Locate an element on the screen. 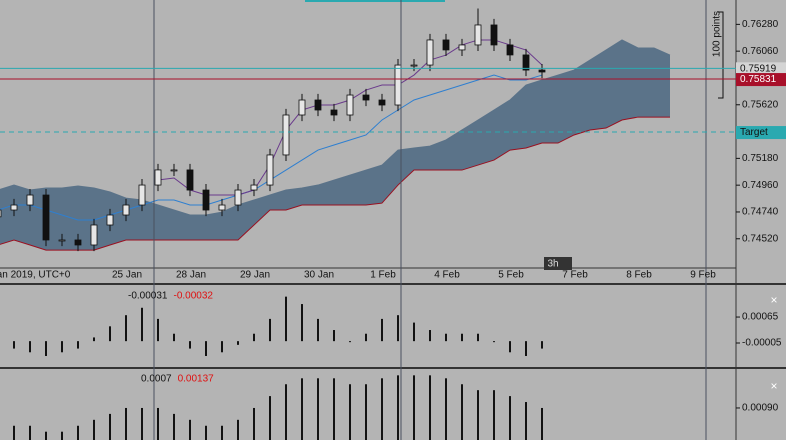 Image resolution: width=786 pixels, height=440 pixels. price-tag is located at coordinates (761, 69).